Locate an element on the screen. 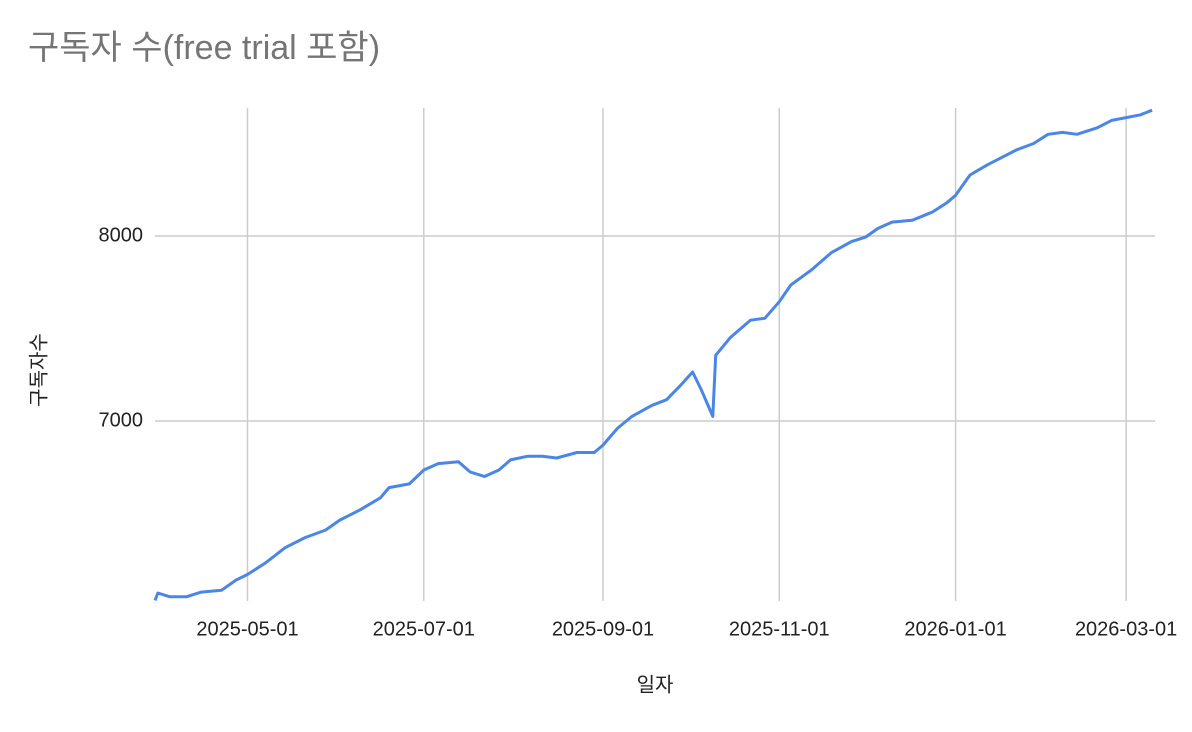 Image resolution: width=1192 pixels, height=732 pixels. y-axis-label: 구독자수 is located at coordinates (38, 370).